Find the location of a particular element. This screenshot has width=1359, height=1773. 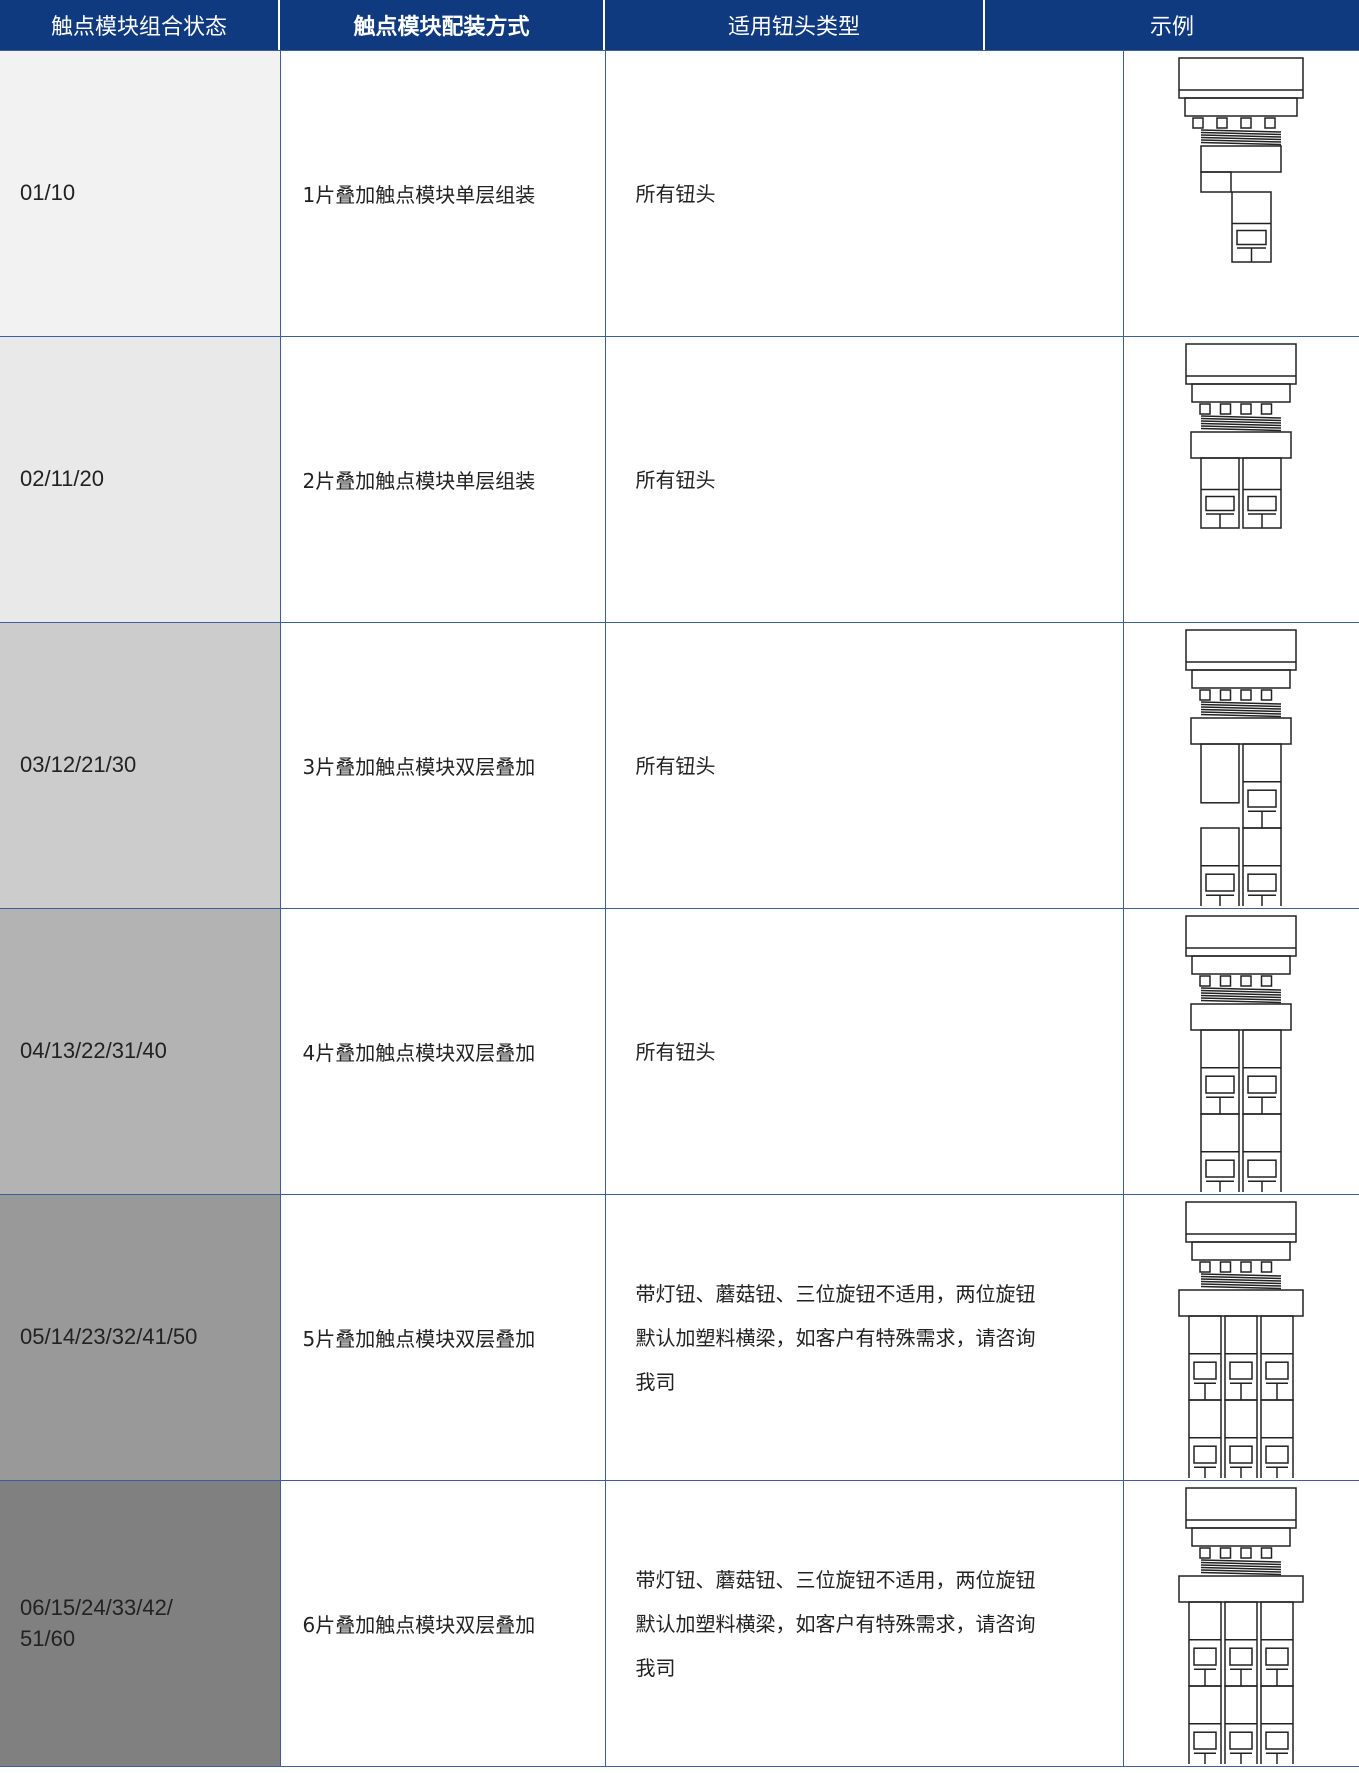

cell: 1片叠加触点模块单层组装 is located at coordinates (442, 193).